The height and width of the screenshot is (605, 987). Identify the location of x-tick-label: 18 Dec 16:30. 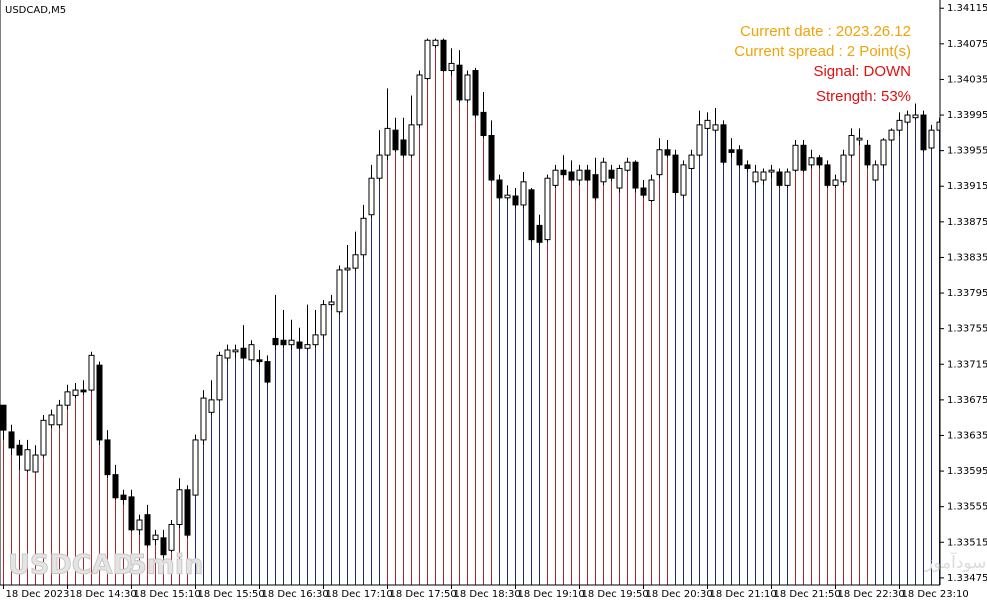
(295, 594).